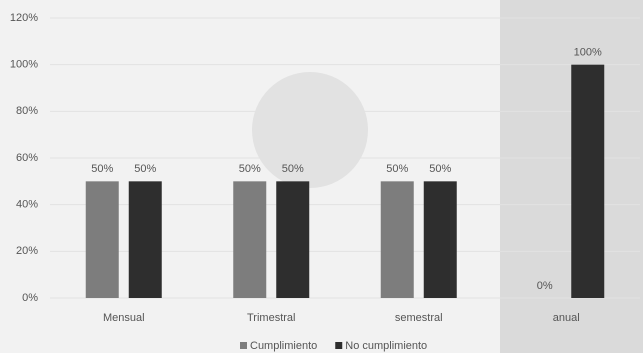 The image size is (643, 353). What do you see at coordinates (27, 205) in the screenshot?
I see `y-tick-label: 40%` at bounding box center [27, 205].